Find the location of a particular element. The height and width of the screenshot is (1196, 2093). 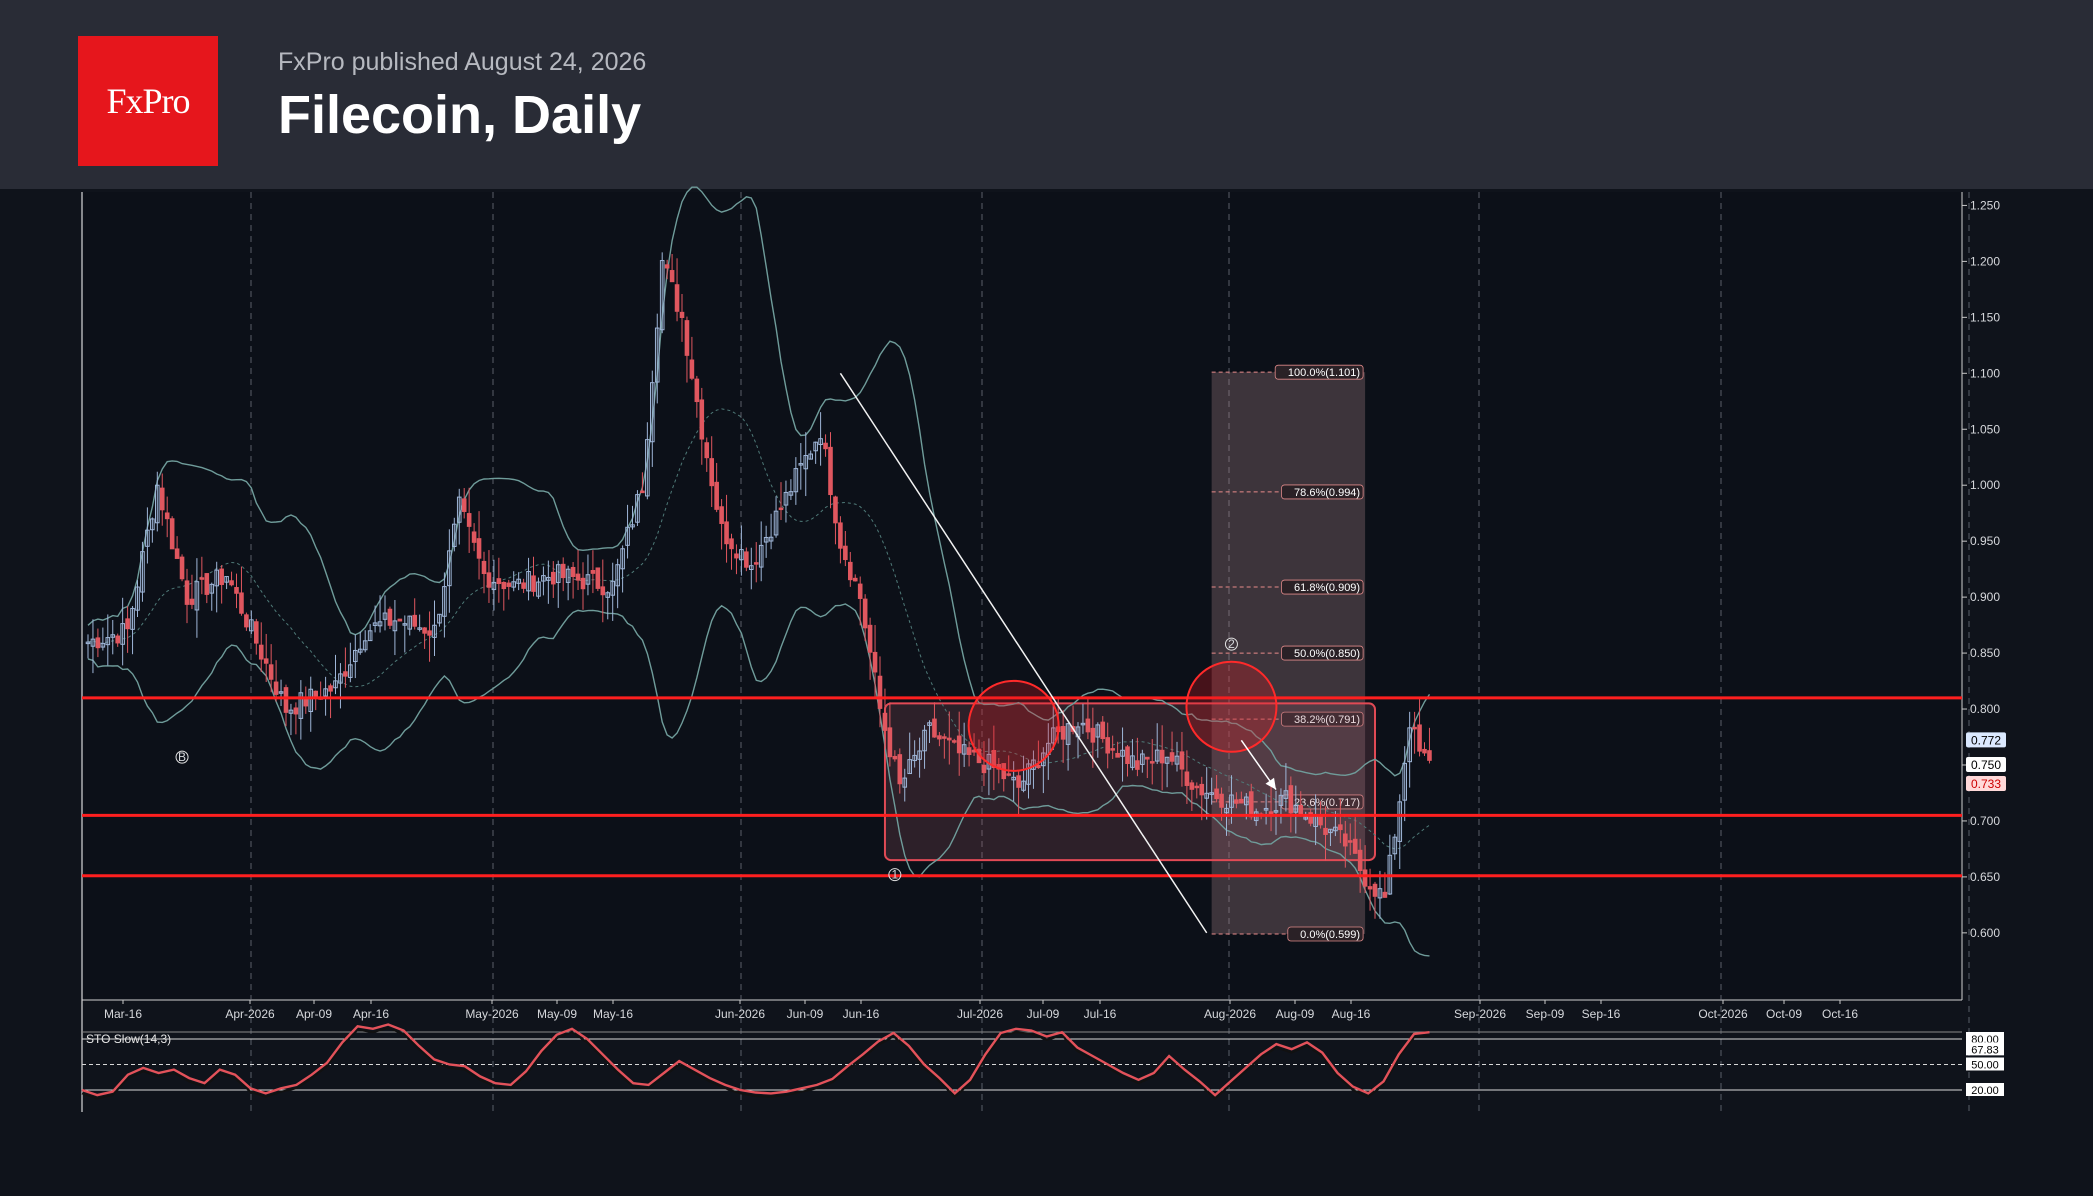

highlight-circle is located at coordinates (1013, 725).